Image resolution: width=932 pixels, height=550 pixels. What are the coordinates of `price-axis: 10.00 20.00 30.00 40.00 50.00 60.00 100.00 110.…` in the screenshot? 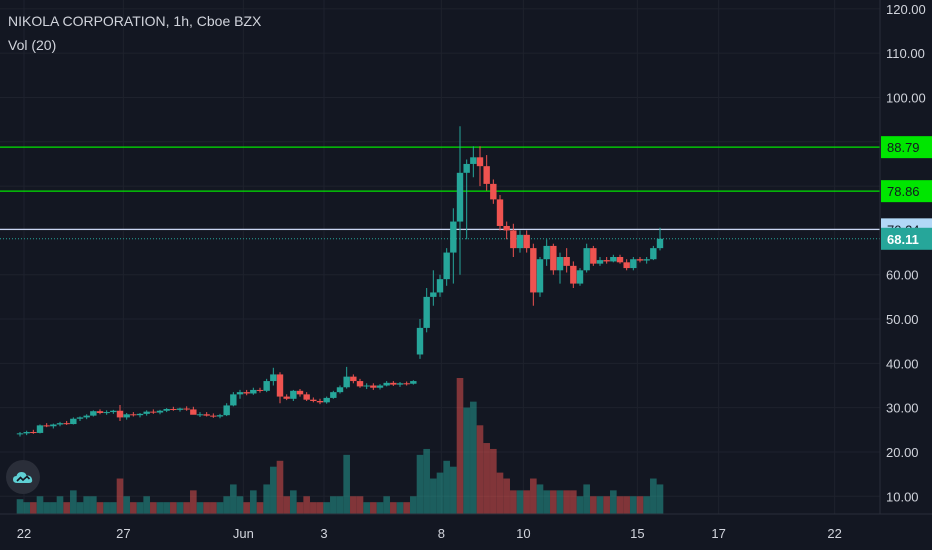 It's located at (906, 253).